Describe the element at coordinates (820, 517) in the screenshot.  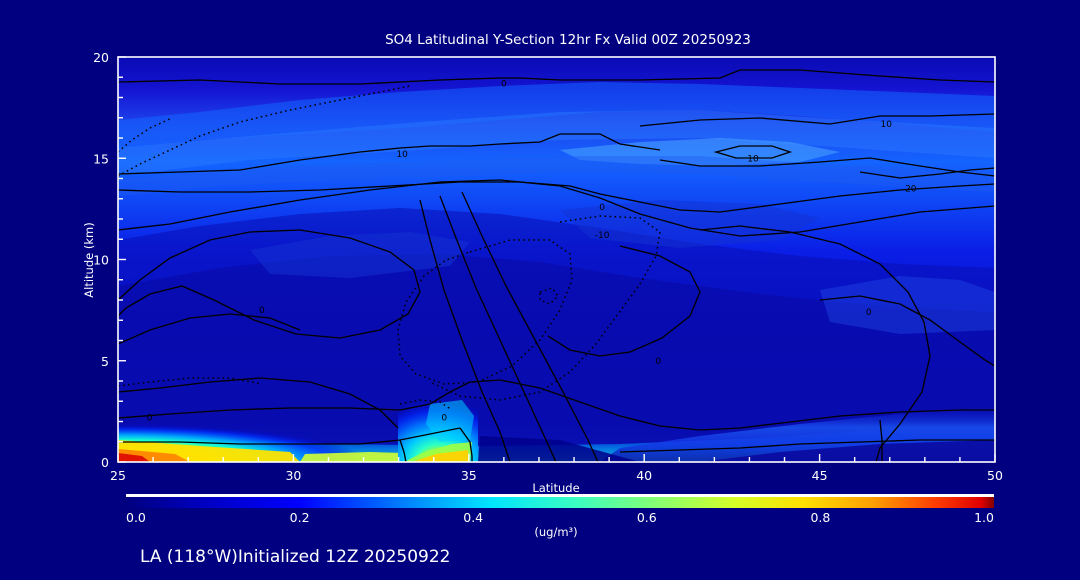
I see `colorbar-tick-label: 0.8` at that location.